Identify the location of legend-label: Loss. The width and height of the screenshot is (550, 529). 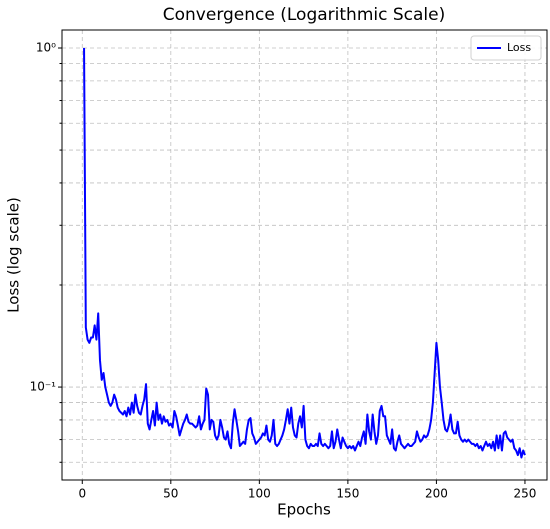
(519, 47).